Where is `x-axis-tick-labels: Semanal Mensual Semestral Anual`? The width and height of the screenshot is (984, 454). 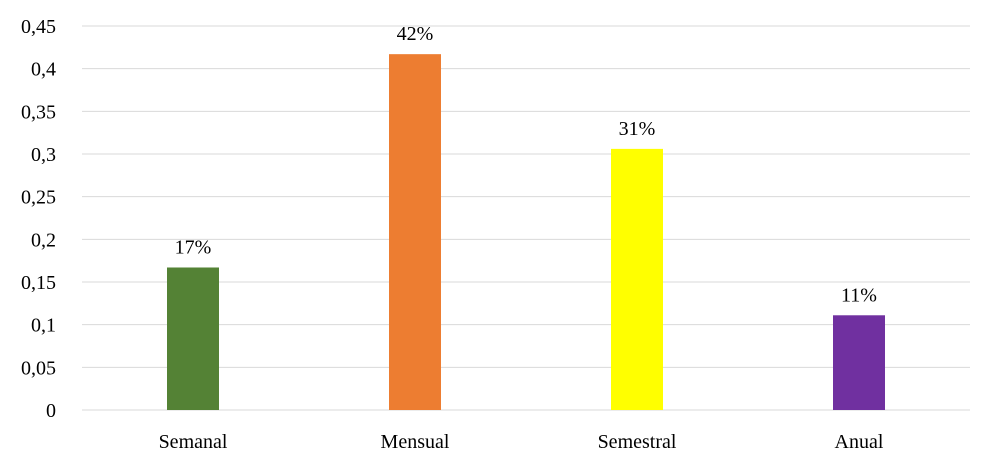
x-axis-tick-labels: Semanal Mensual Semestral Anual is located at coordinates (521, 442).